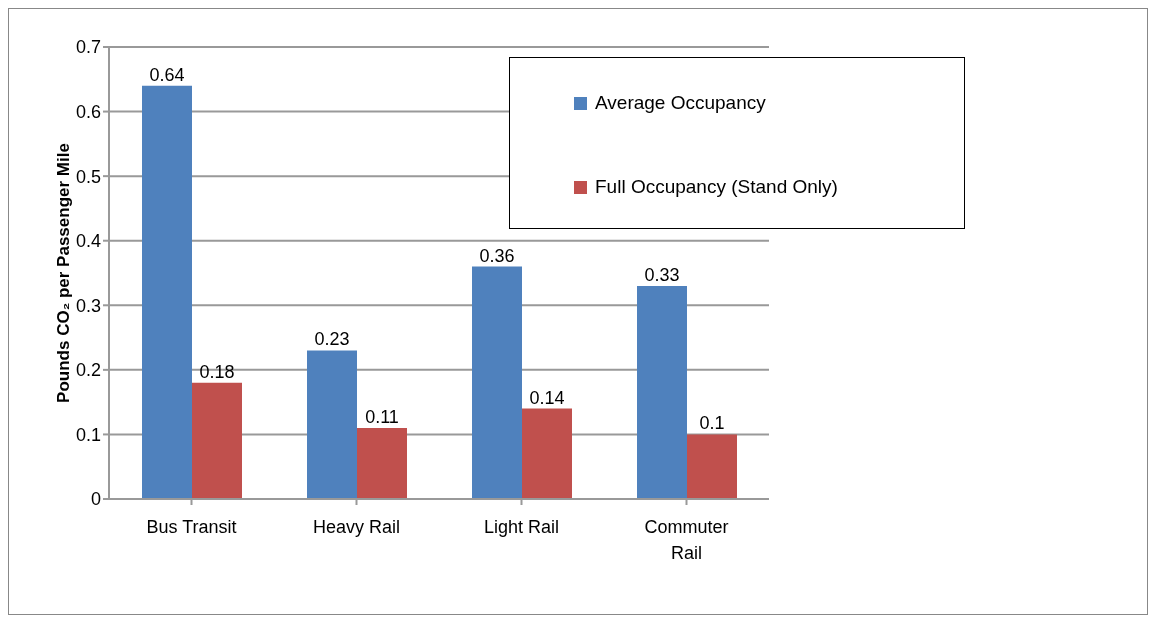  Describe the element at coordinates (716, 187) in the screenshot. I see `legend-label: Full Occupancy (Stand Only)` at that location.